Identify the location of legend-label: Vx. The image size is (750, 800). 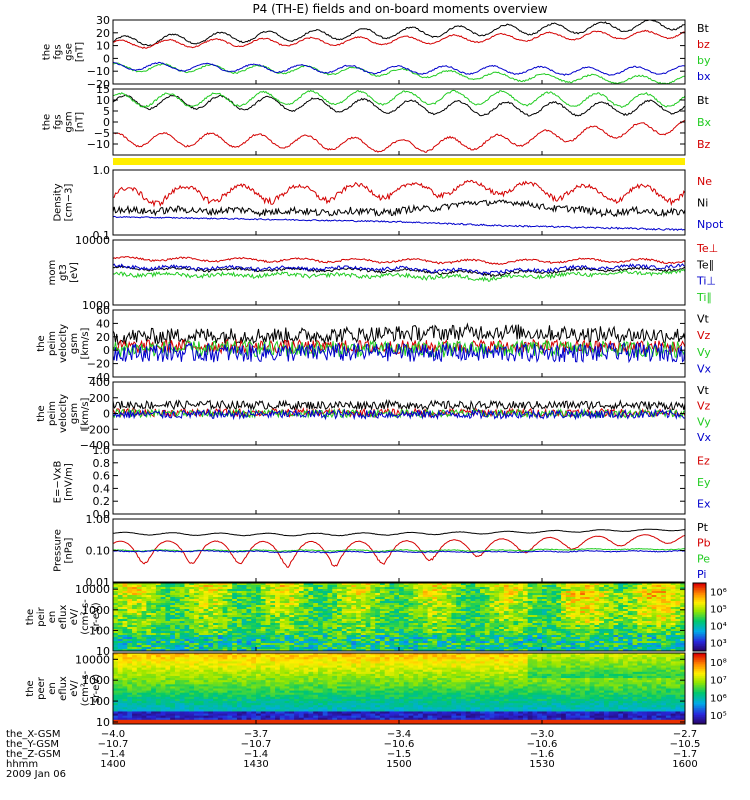
(704, 437).